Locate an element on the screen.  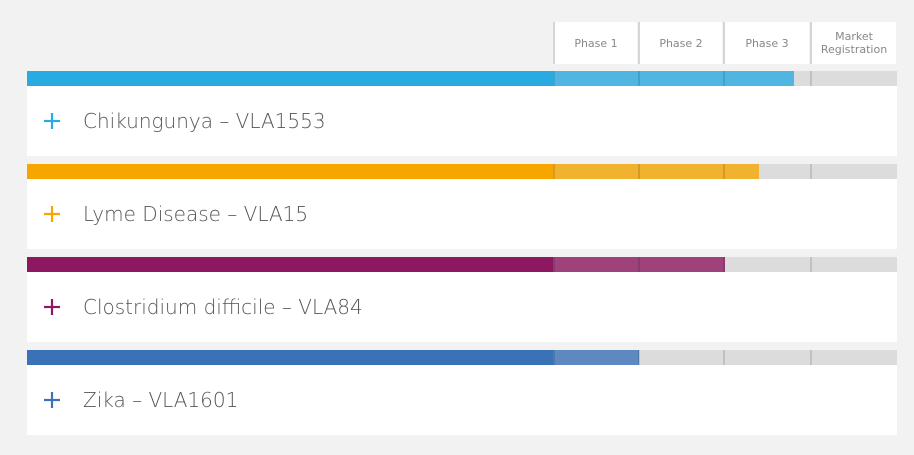
program-row: Chikungunya – VLA1553 is located at coordinates (462, 121).